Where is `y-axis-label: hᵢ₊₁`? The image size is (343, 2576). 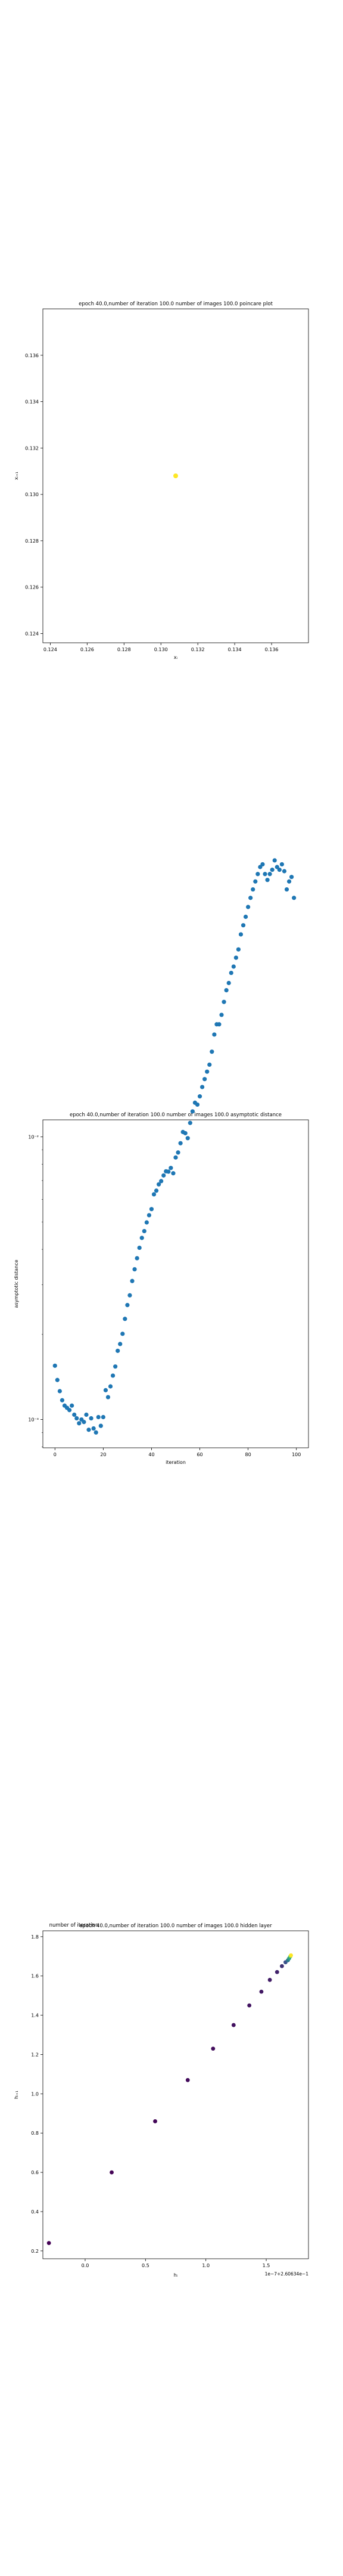
y-axis-label: hᵢ₊₁ is located at coordinates (17, 2095).